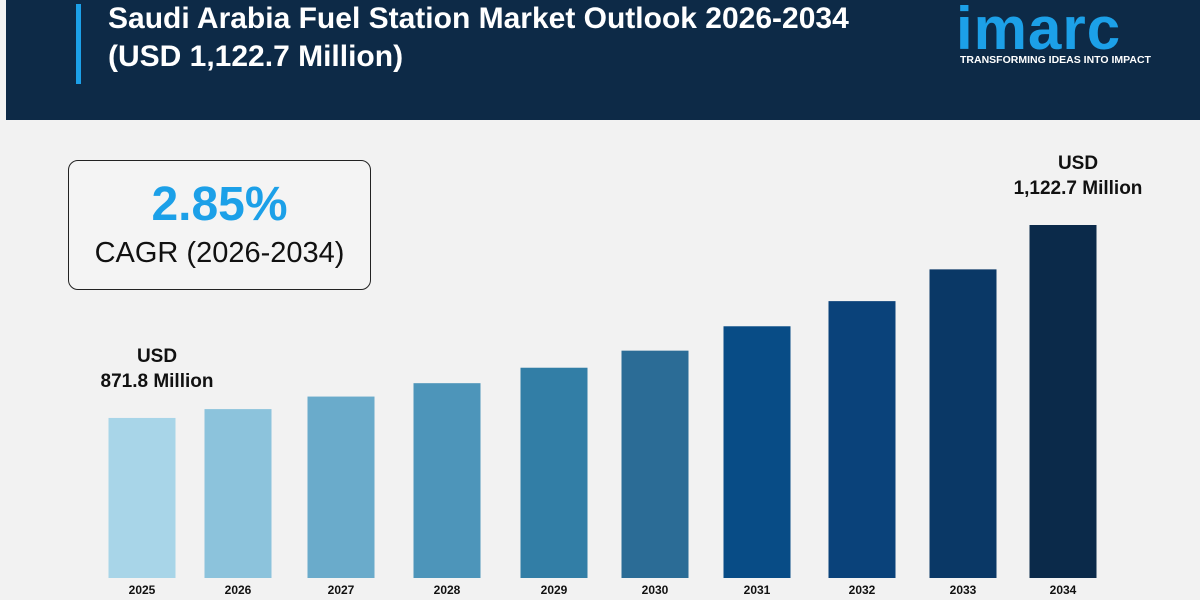 The width and height of the screenshot is (1200, 600). I want to click on x-tick-label: 2031, so click(757, 590).